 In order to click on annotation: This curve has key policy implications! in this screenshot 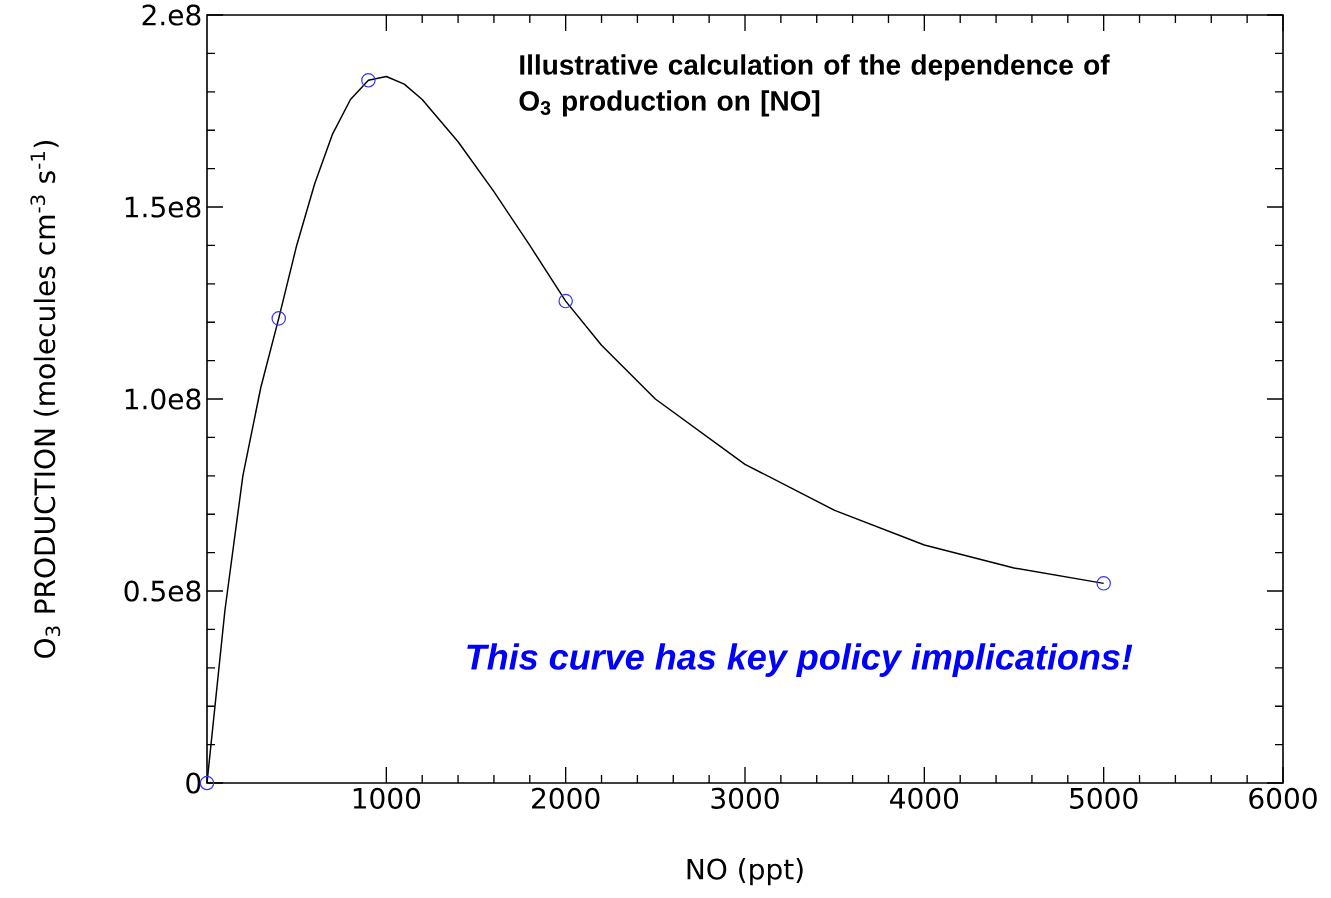, I will do `click(800, 660)`.